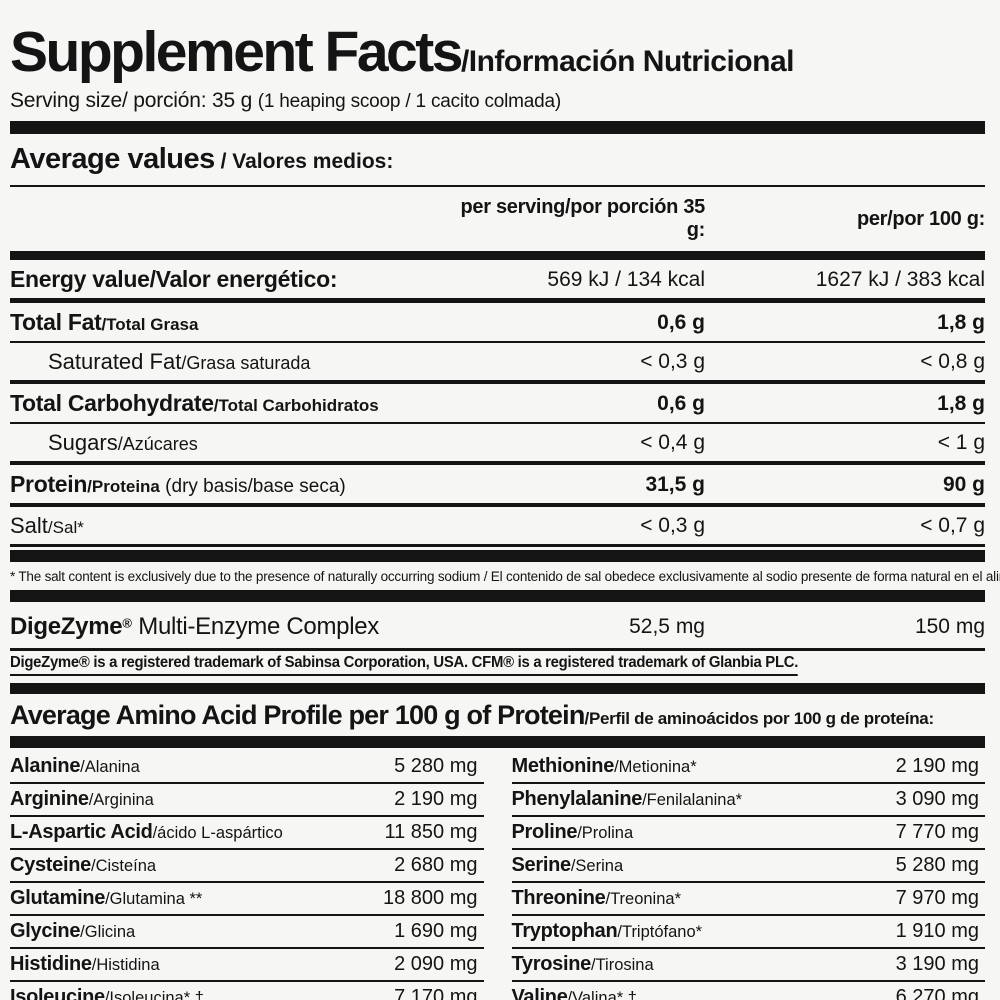  I want to click on title-spanish: /Información Nutricional, so click(627, 61).